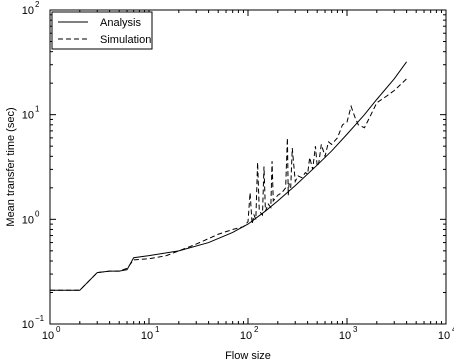  What do you see at coordinates (248, 356) in the screenshot?
I see `x-axis-label: Flow size` at bounding box center [248, 356].